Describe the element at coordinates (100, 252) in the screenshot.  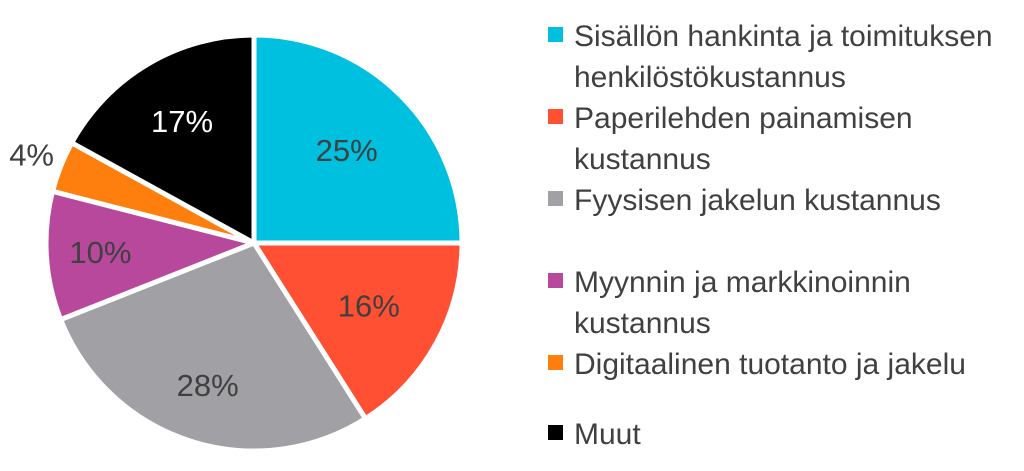
I see `pie-data-label: 10%` at that location.